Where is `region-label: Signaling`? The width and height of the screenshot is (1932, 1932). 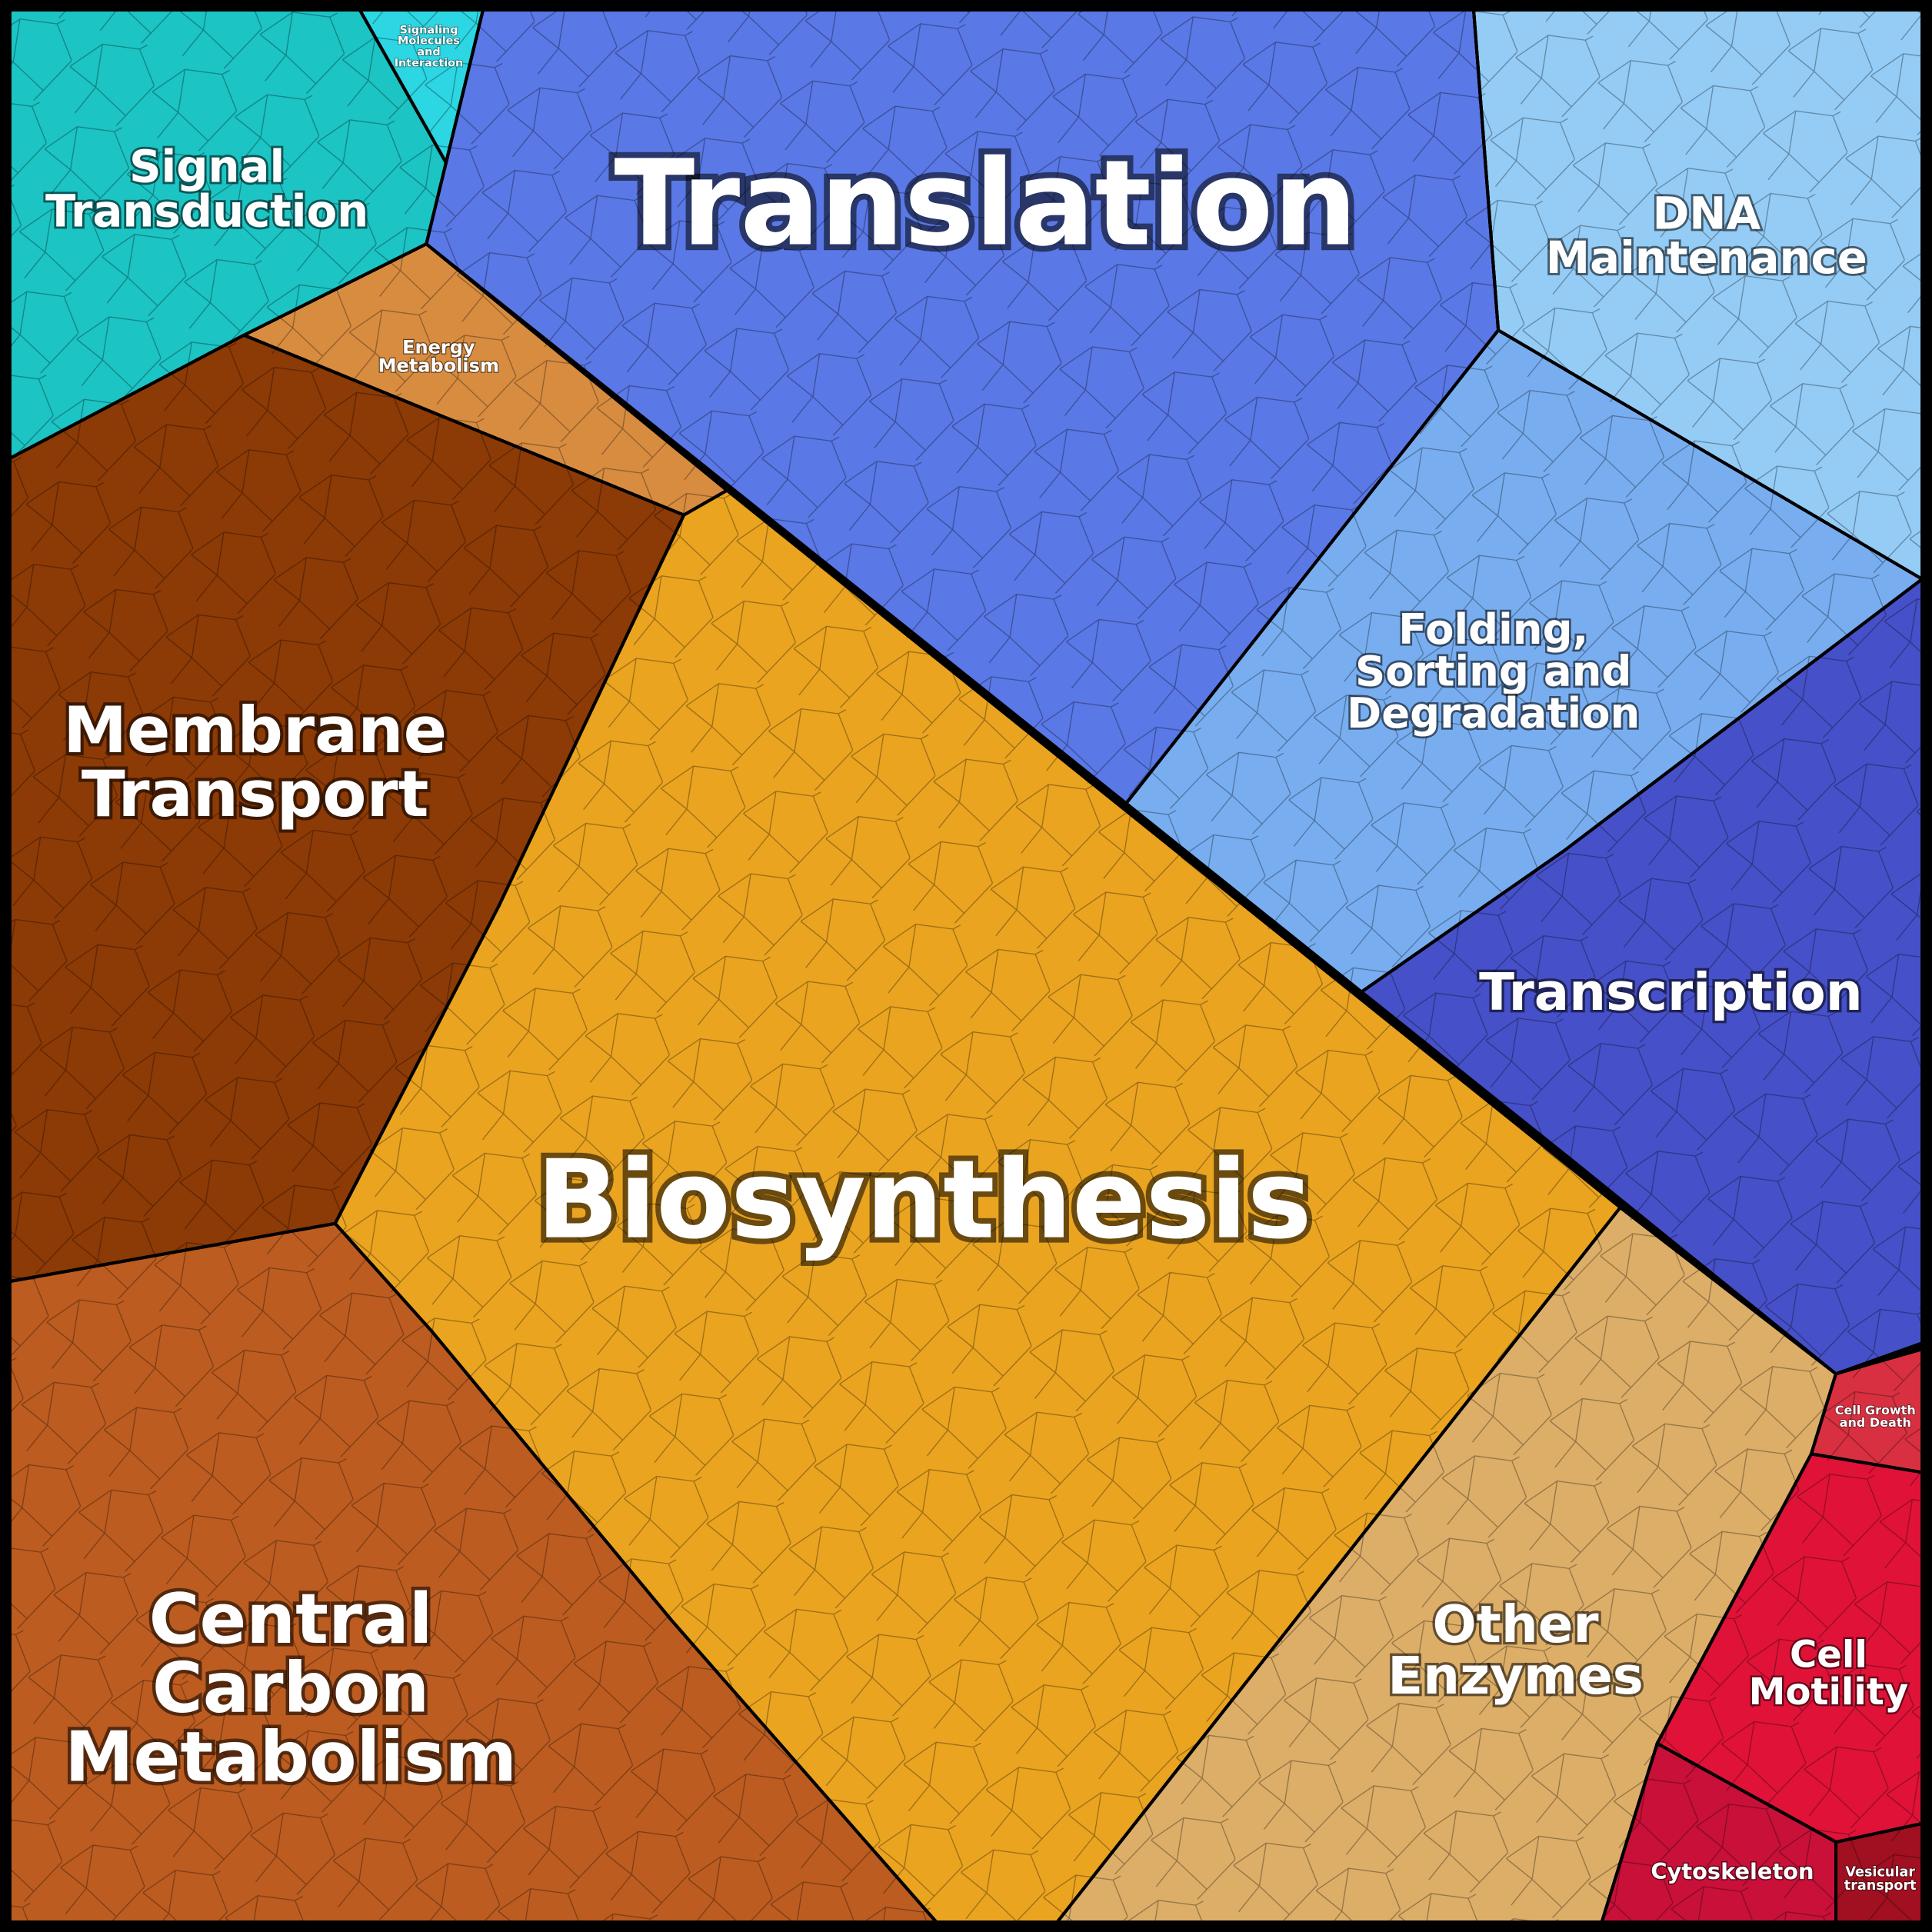
region-label: Signaling is located at coordinates (428, 30).